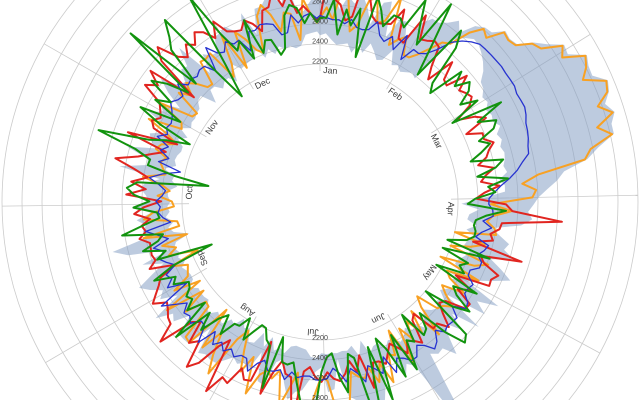 The image size is (640, 400). What do you see at coordinates (451, 209) in the screenshot?
I see `svg-text: Apr` at bounding box center [451, 209].